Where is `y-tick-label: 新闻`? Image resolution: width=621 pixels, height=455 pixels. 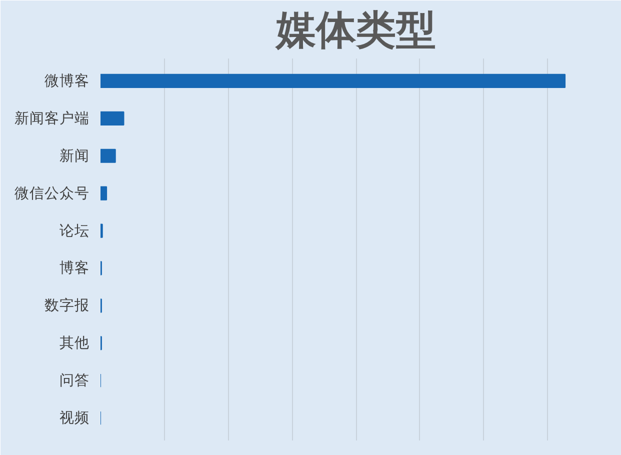
y-tick-label: 新闻 is located at coordinates (75, 155).